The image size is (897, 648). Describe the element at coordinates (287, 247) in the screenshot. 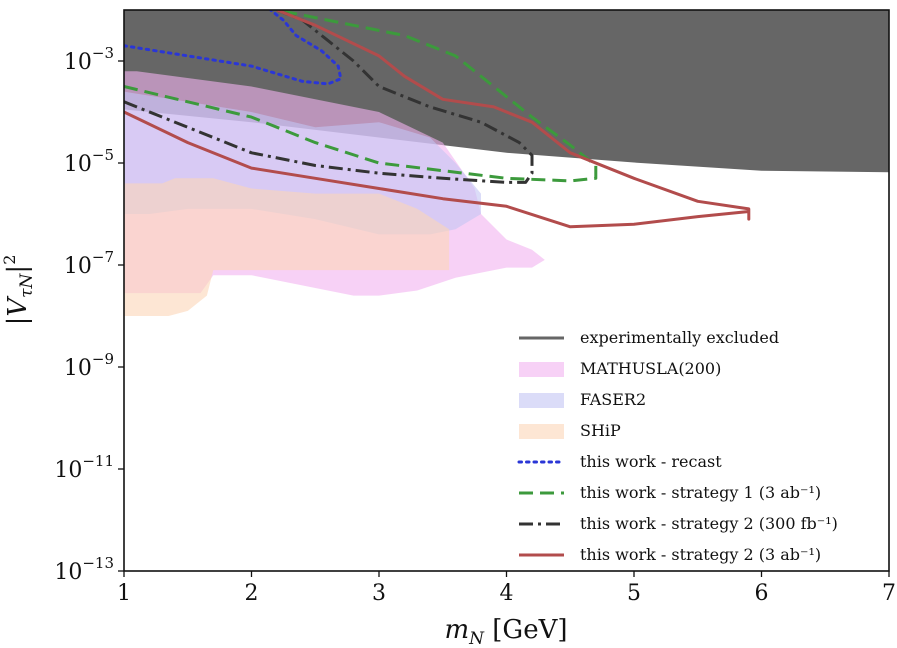

I see `series-ship-region` at that location.